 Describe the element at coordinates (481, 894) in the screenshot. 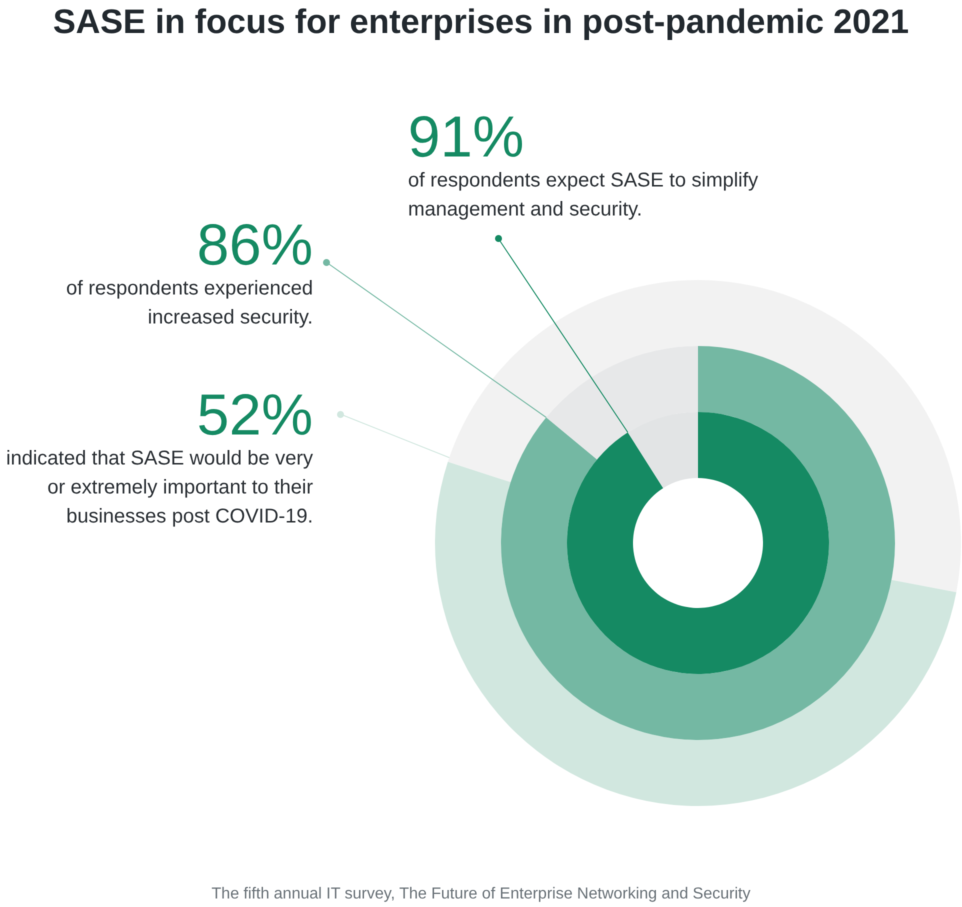

I see `text: The fifth annual IT survey, The Future of Enterprise Networking and Security` at that location.